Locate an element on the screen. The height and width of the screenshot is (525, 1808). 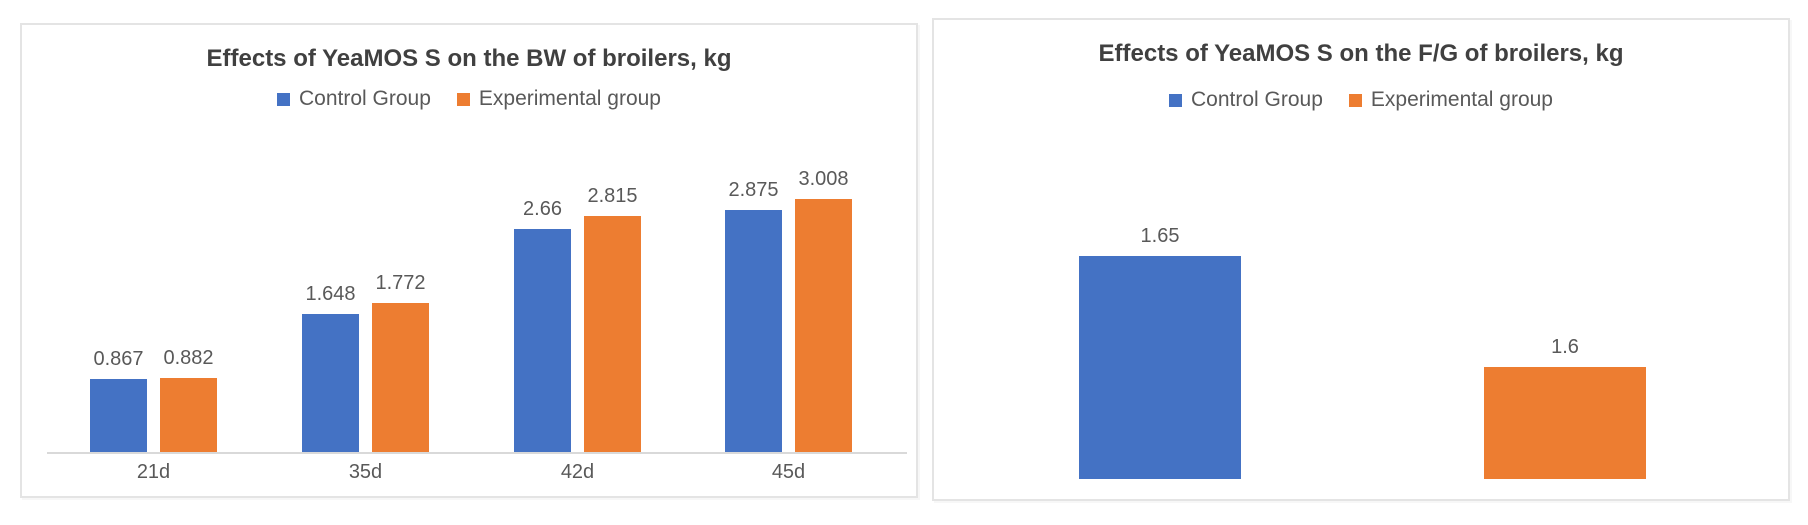
bar-control-group-21d is located at coordinates (118, 415).